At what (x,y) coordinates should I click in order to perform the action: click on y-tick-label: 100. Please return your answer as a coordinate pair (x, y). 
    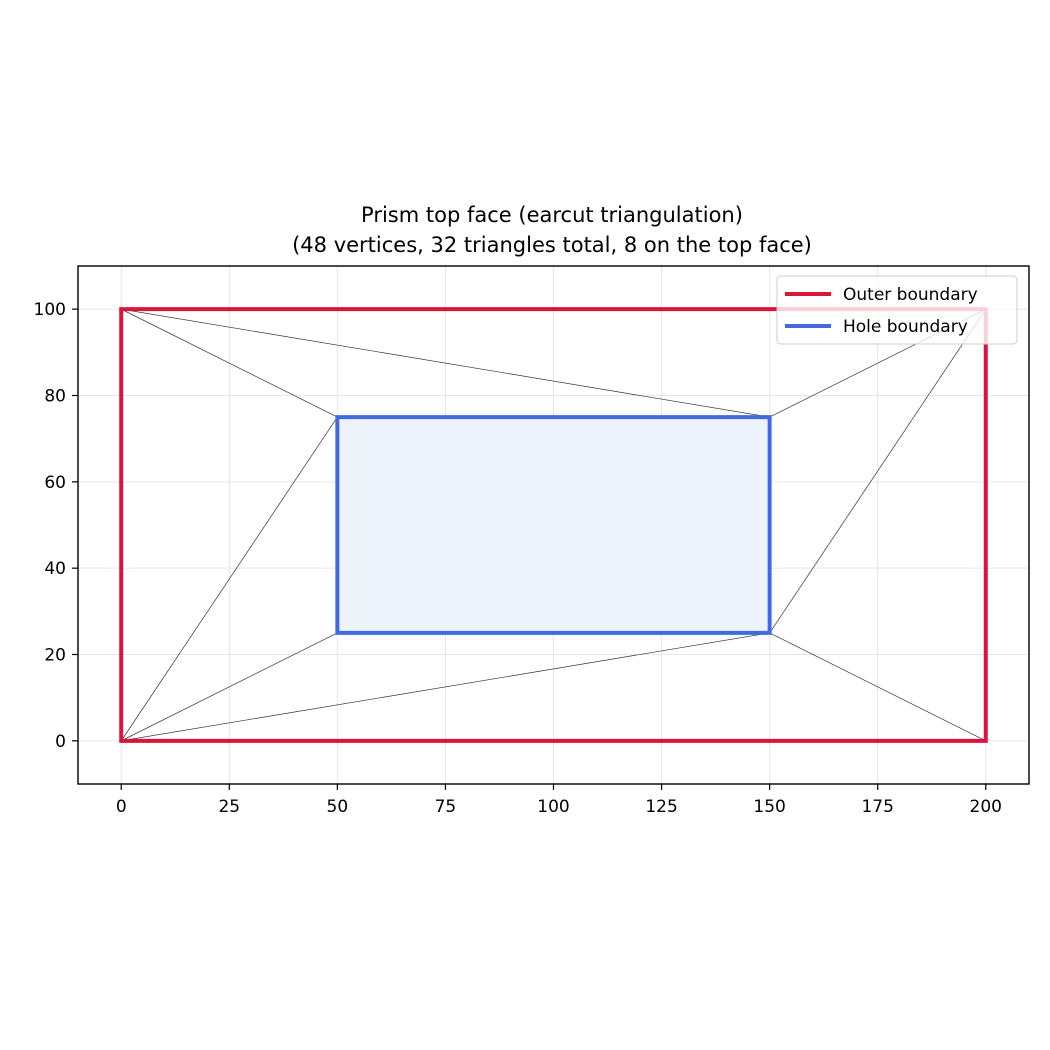
    Looking at the image, I should click on (50, 310).